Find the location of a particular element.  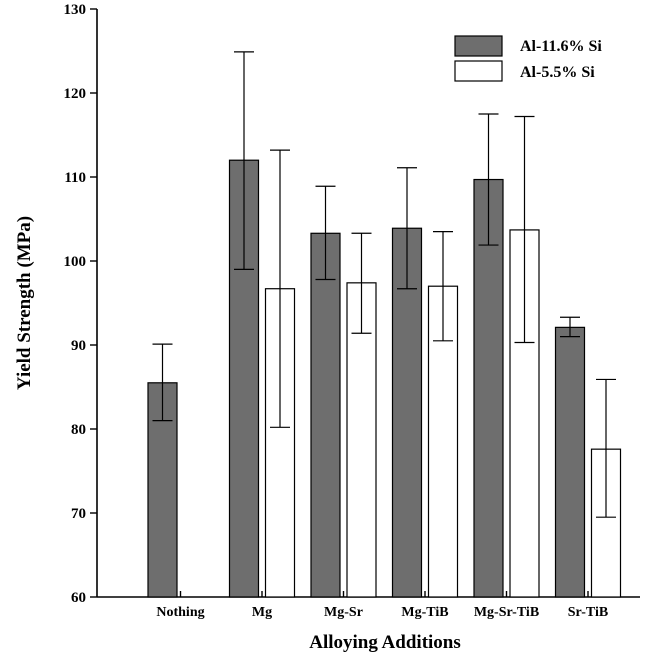

x-tick-label: Mg-Sr is located at coordinates (343, 612).